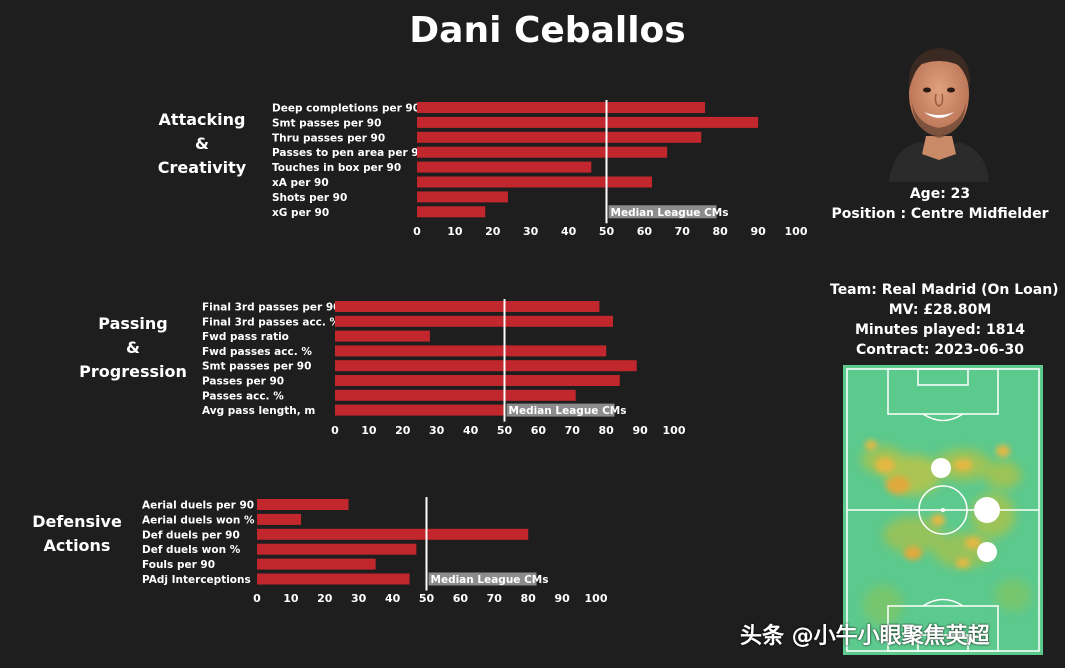  What do you see at coordinates (940, 330) in the screenshot?
I see `minutes-played-label: Minutes played: 1814` at bounding box center [940, 330].